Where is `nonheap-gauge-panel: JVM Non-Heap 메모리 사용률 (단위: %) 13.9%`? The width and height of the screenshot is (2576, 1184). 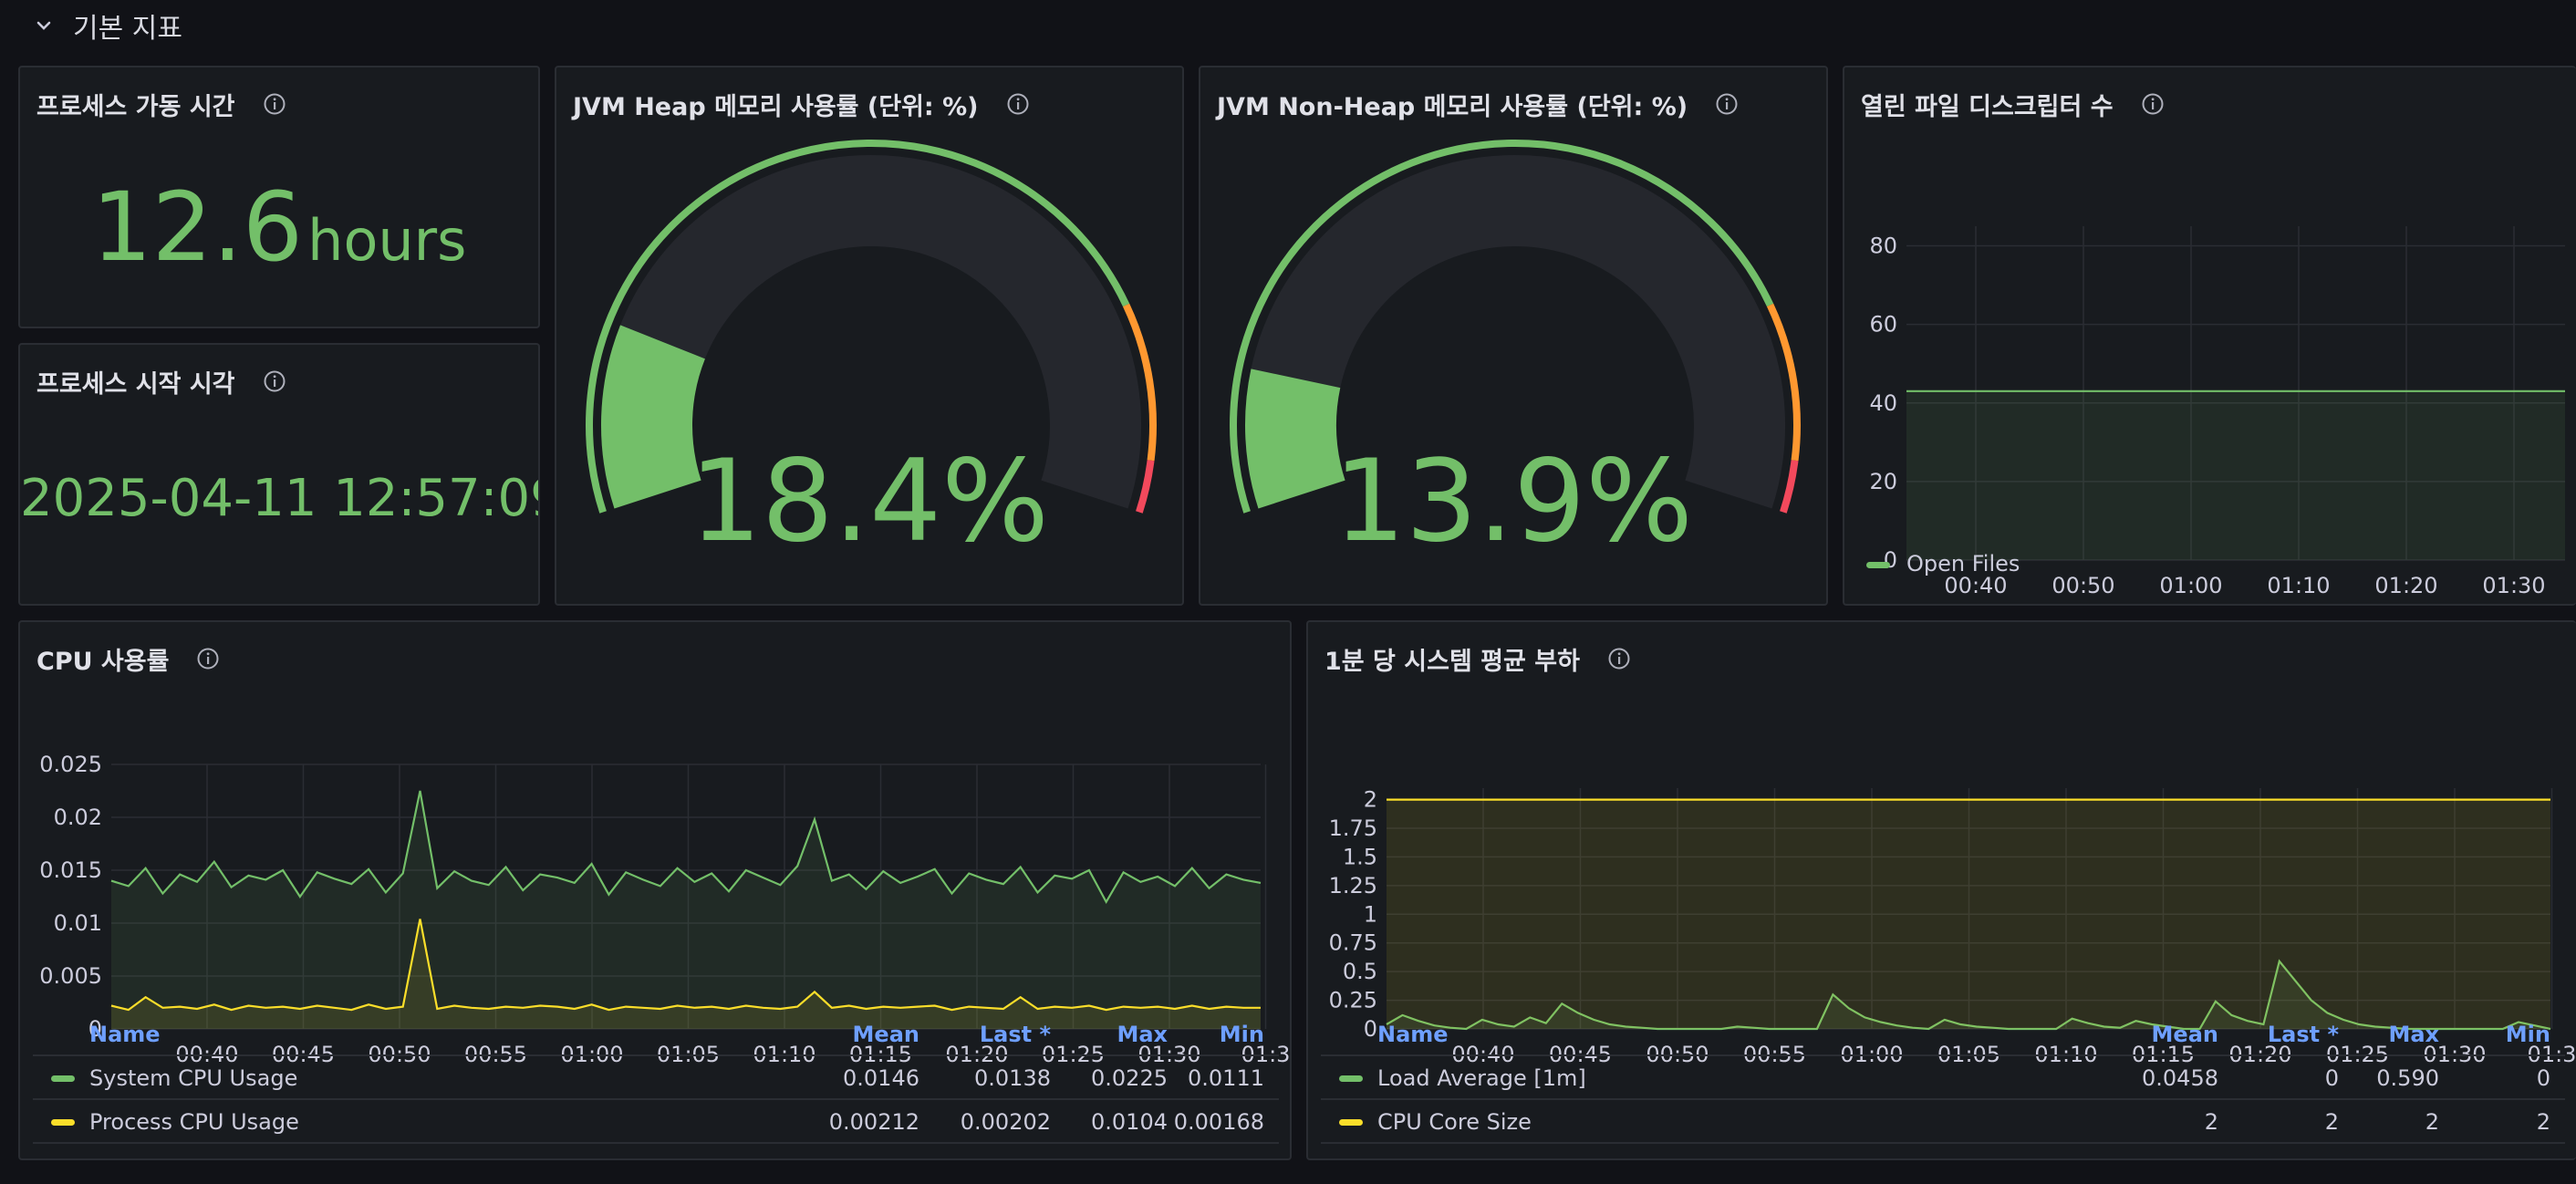 nonheap-gauge-panel: JVM Non-Heap 메모리 사용률 (단위: %) 13.9% is located at coordinates (1513, 336).